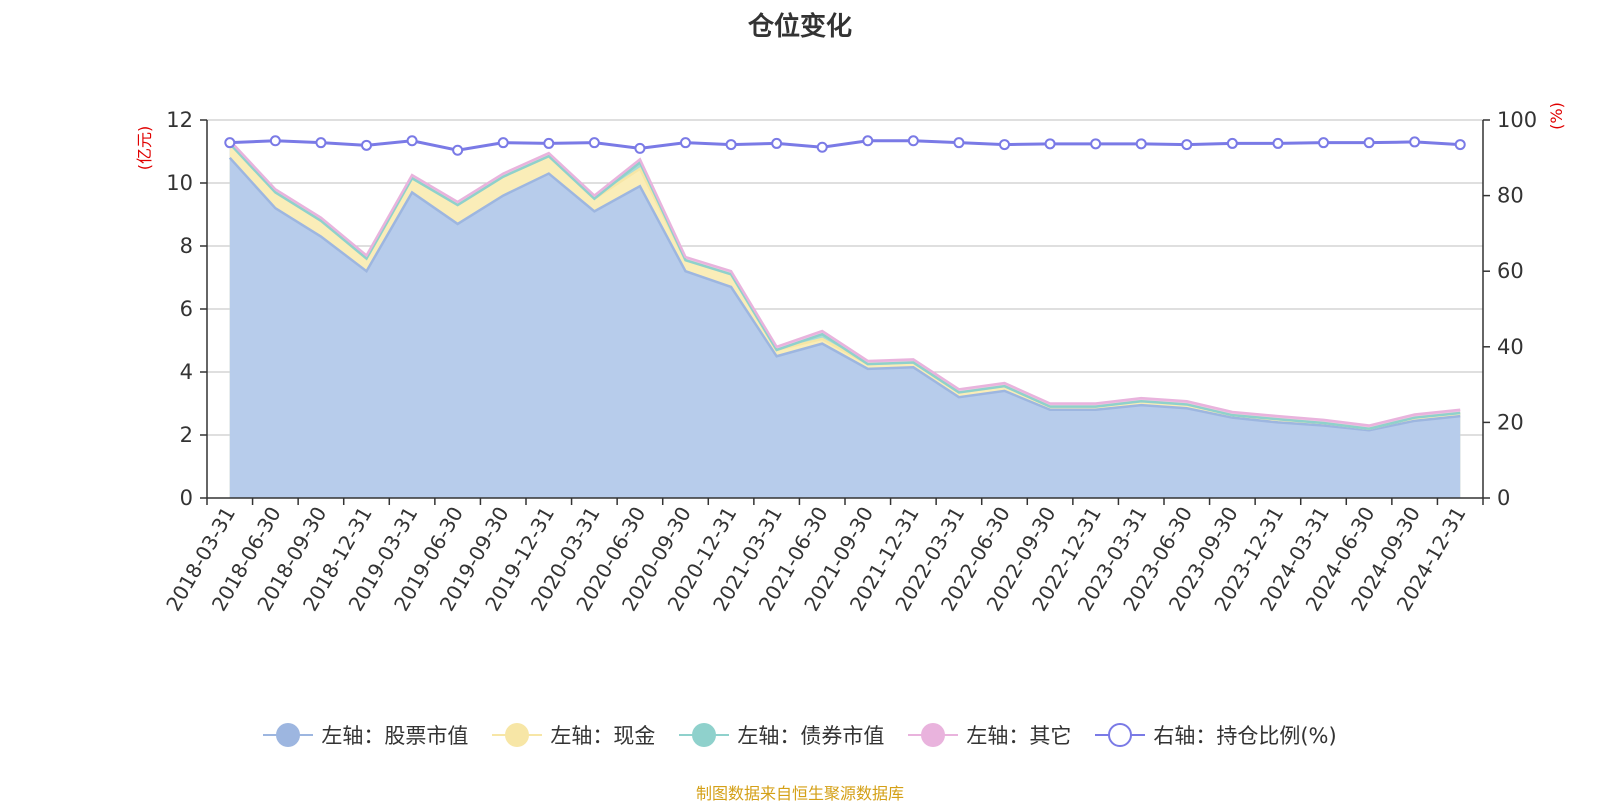  I want to click on right-axis-tick-label: 100, so click(1517, 120).